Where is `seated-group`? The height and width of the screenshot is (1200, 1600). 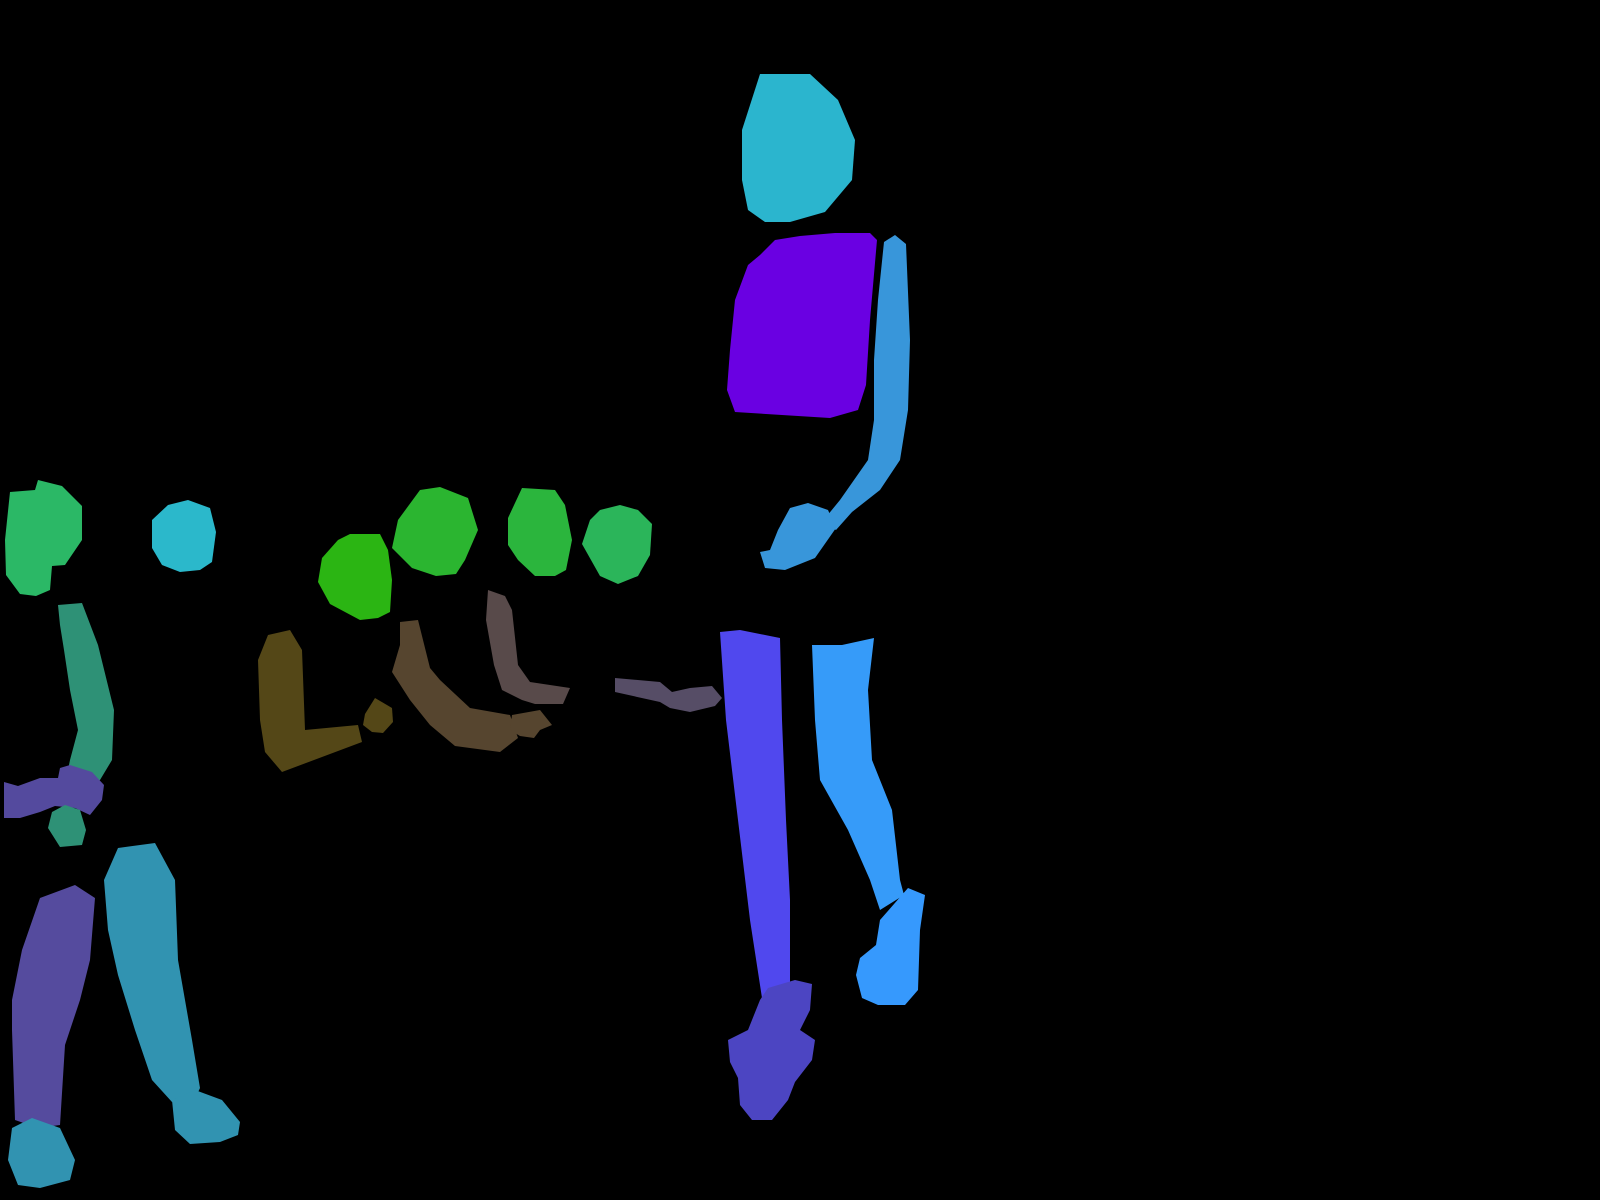 seated-group is located at coordinates (455, 629).